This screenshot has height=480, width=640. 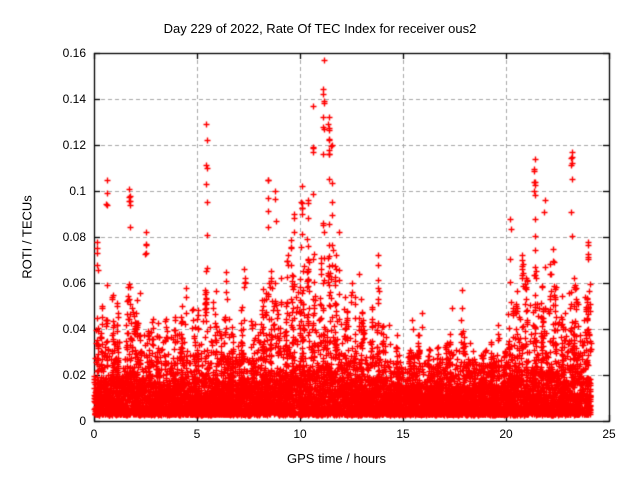 What do you see at coordinates (506, 434) in the screenshot?
I see `x-tick-label: 20` at bounding box center [506, 434].